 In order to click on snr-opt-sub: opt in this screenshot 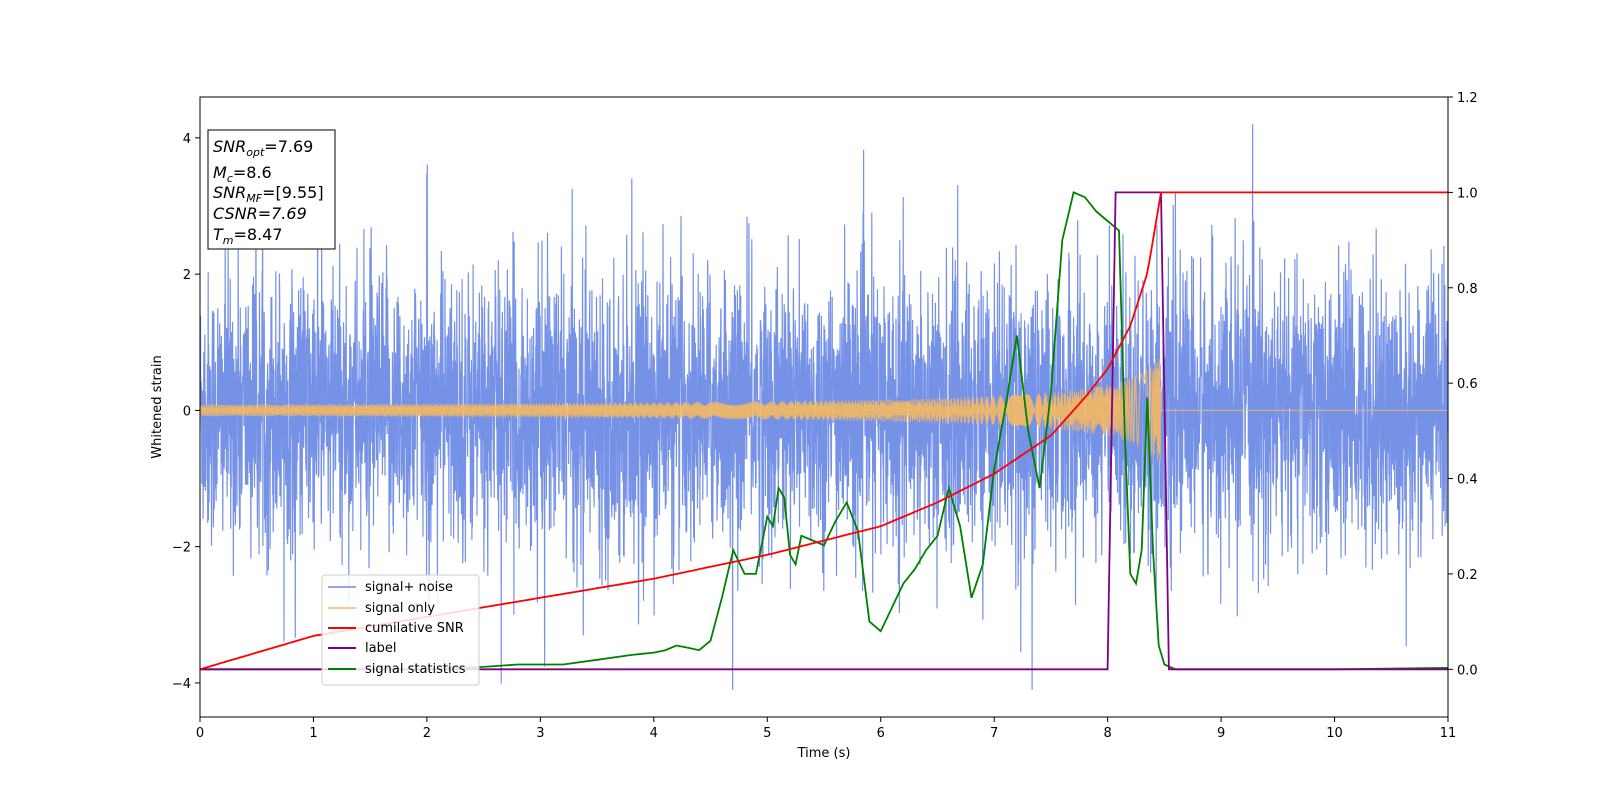, I will do `click(255, 152)`.